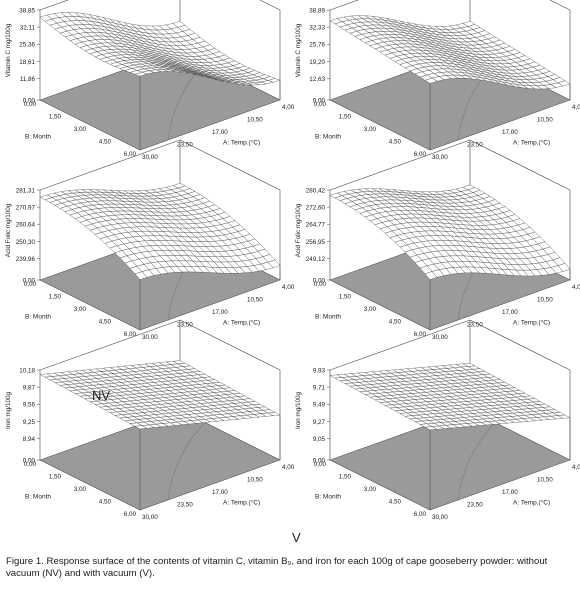  I want to click on z-tick-label: 8,94, so click(29, 439).